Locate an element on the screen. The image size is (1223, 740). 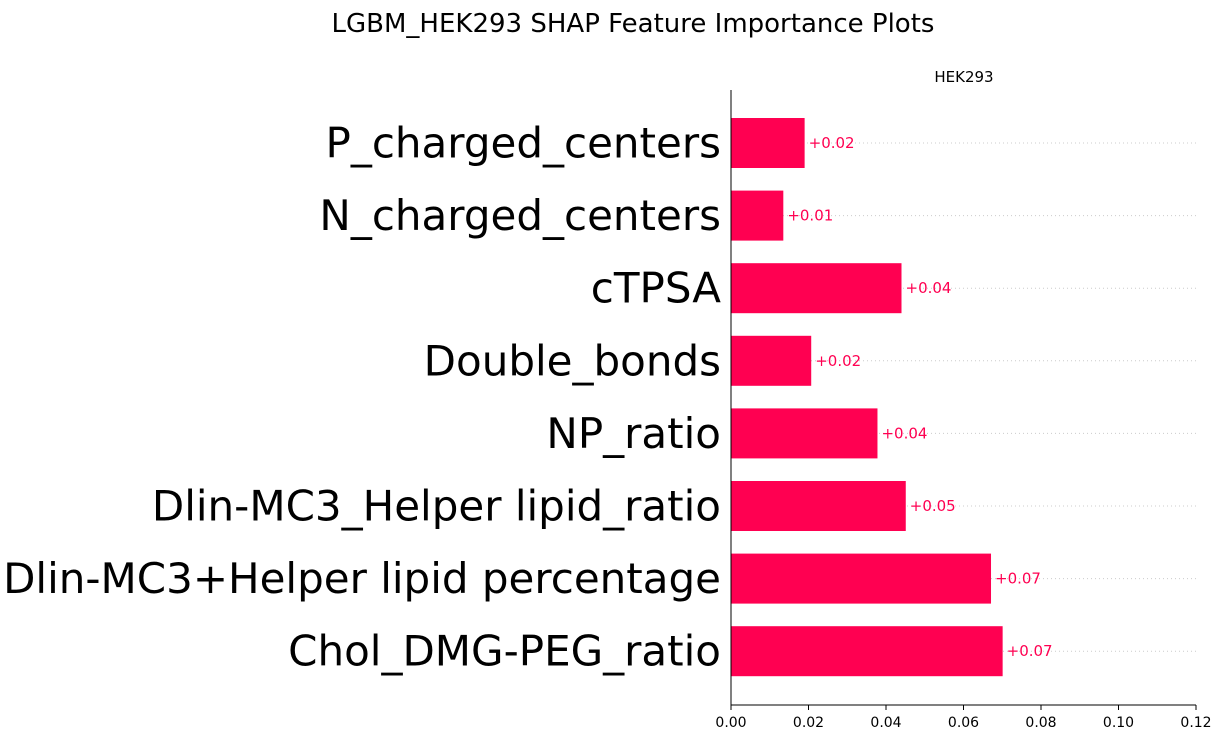
x-tick-label: 0.12 is located at coordinates (1195, 723).